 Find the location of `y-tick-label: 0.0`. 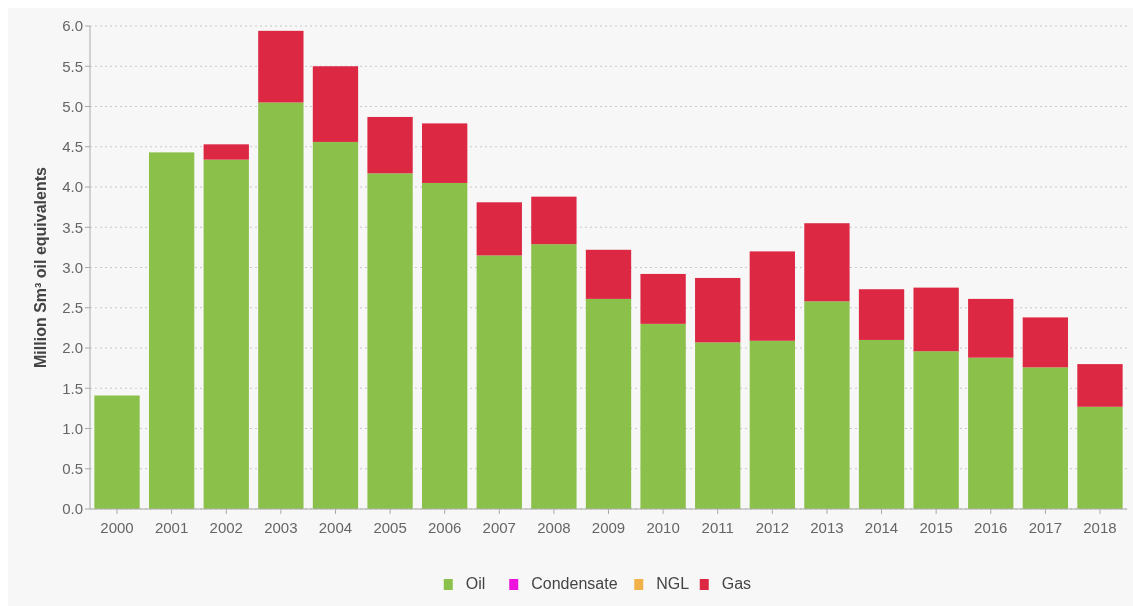

y-tick-label: 0.0 is located at coordinates (72, 509).